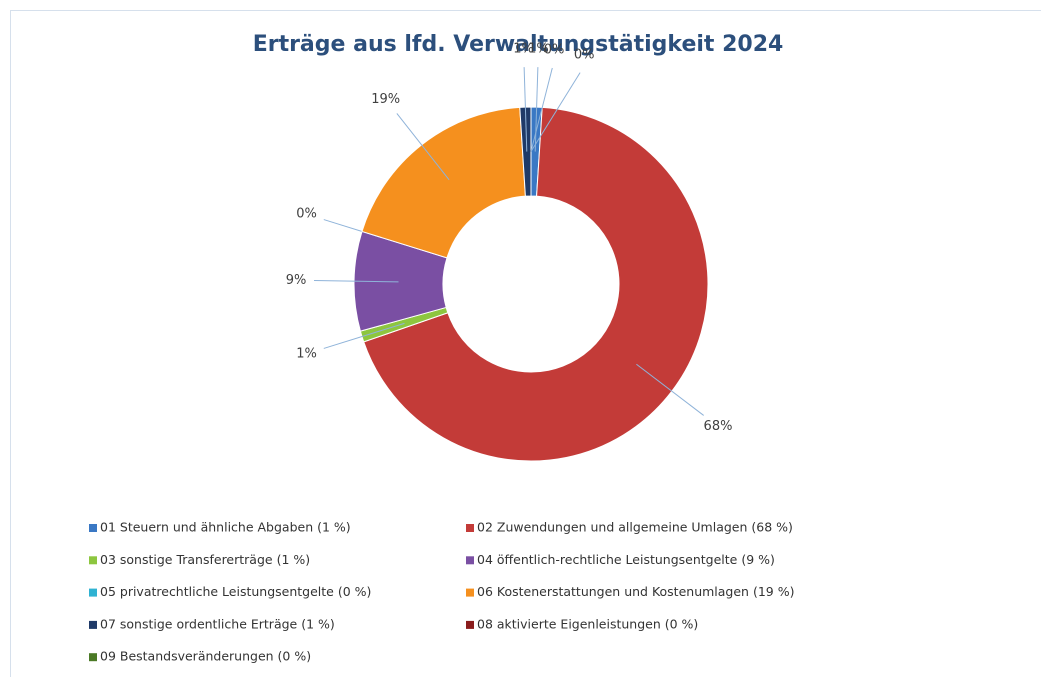 This screenshot has height=677, width=1041. What do you see at coordinates (217, 623) in the screenshot?
I see `legend-label: 07 sonstige ordentliche Erträge (1 %)` at bounding box center [217, 623].